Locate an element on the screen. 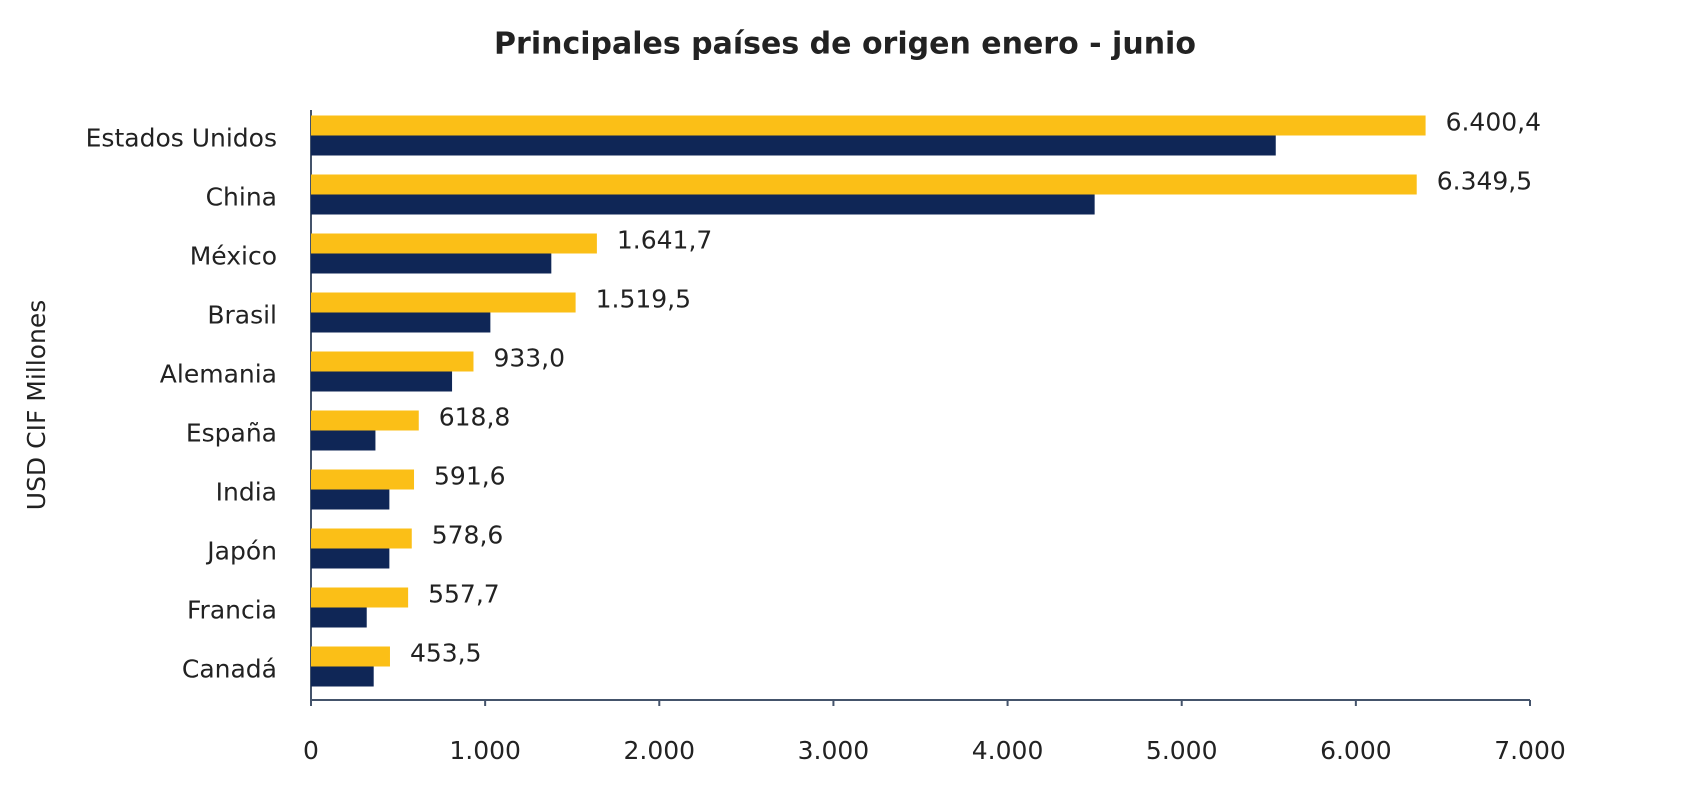 This screenshot has width=1691, height=808. data-label: 933,0 is located at coordinates (529, 358).